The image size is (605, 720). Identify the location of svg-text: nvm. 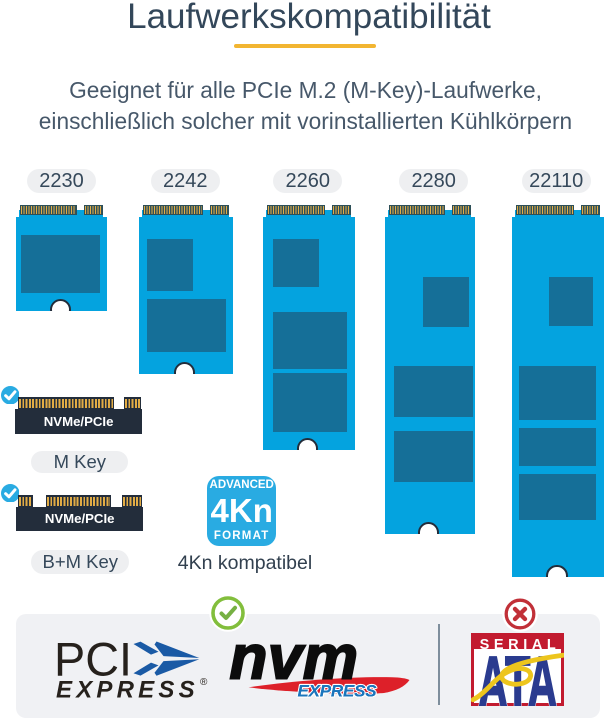
(294, 658).